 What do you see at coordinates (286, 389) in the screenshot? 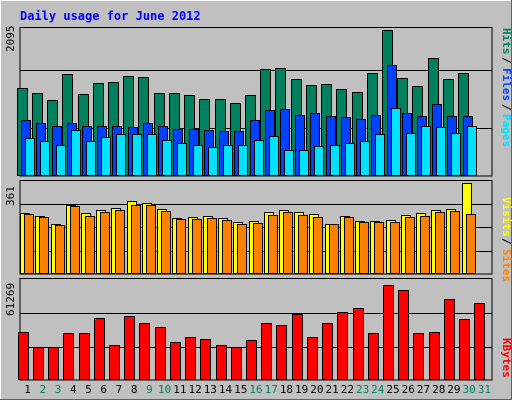
I see `x-tick-label-day-18: 18` at bounding box center [286, 389].